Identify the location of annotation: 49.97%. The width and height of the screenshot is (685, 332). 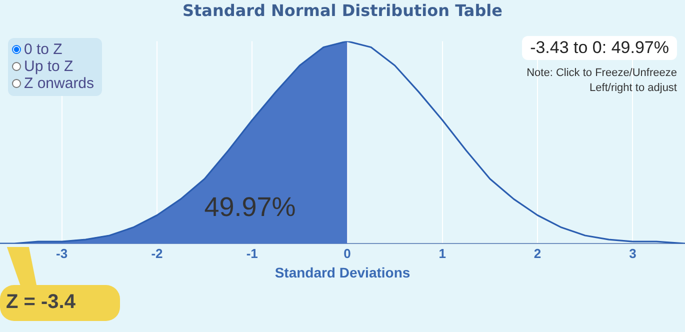
(250, 207).